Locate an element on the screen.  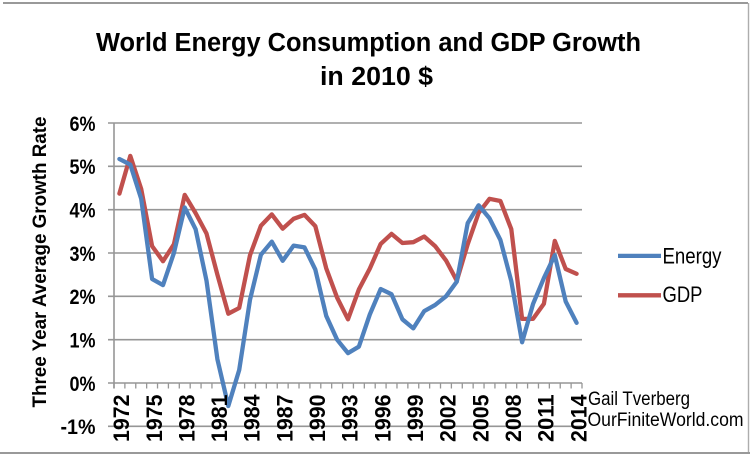
svg-text: OurFiniteWorld.com is located at coordinates (666, 420).